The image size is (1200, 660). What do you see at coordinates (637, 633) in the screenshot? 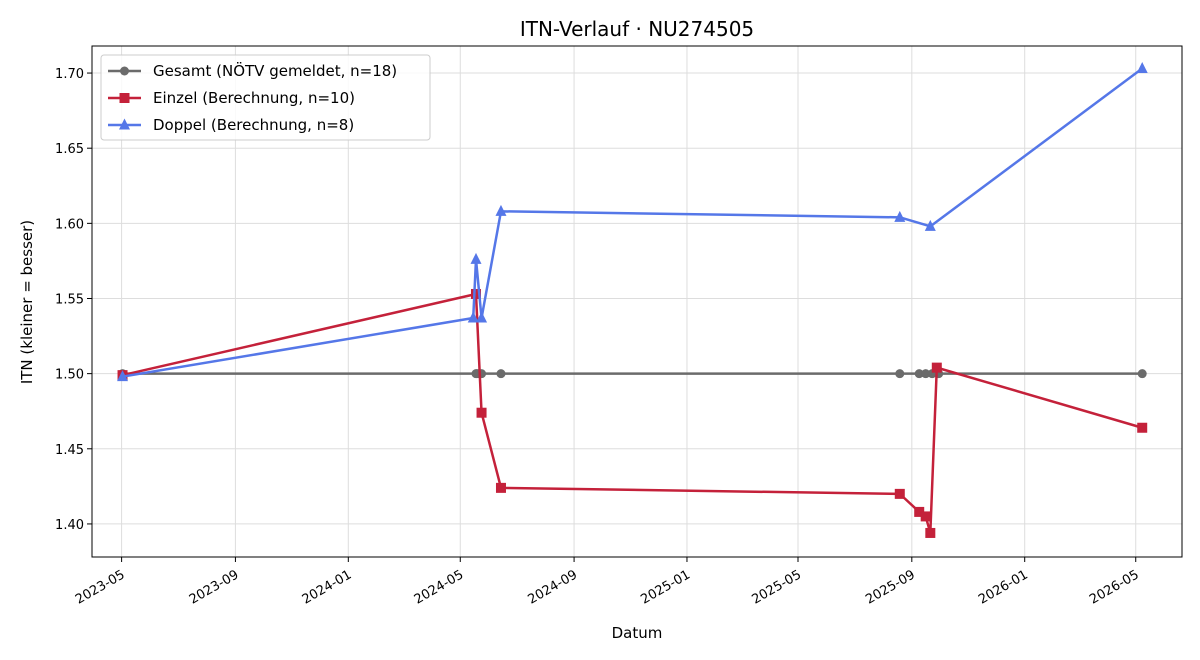
I see `x-axis-label: Datum` at bounding box center [637, 633].